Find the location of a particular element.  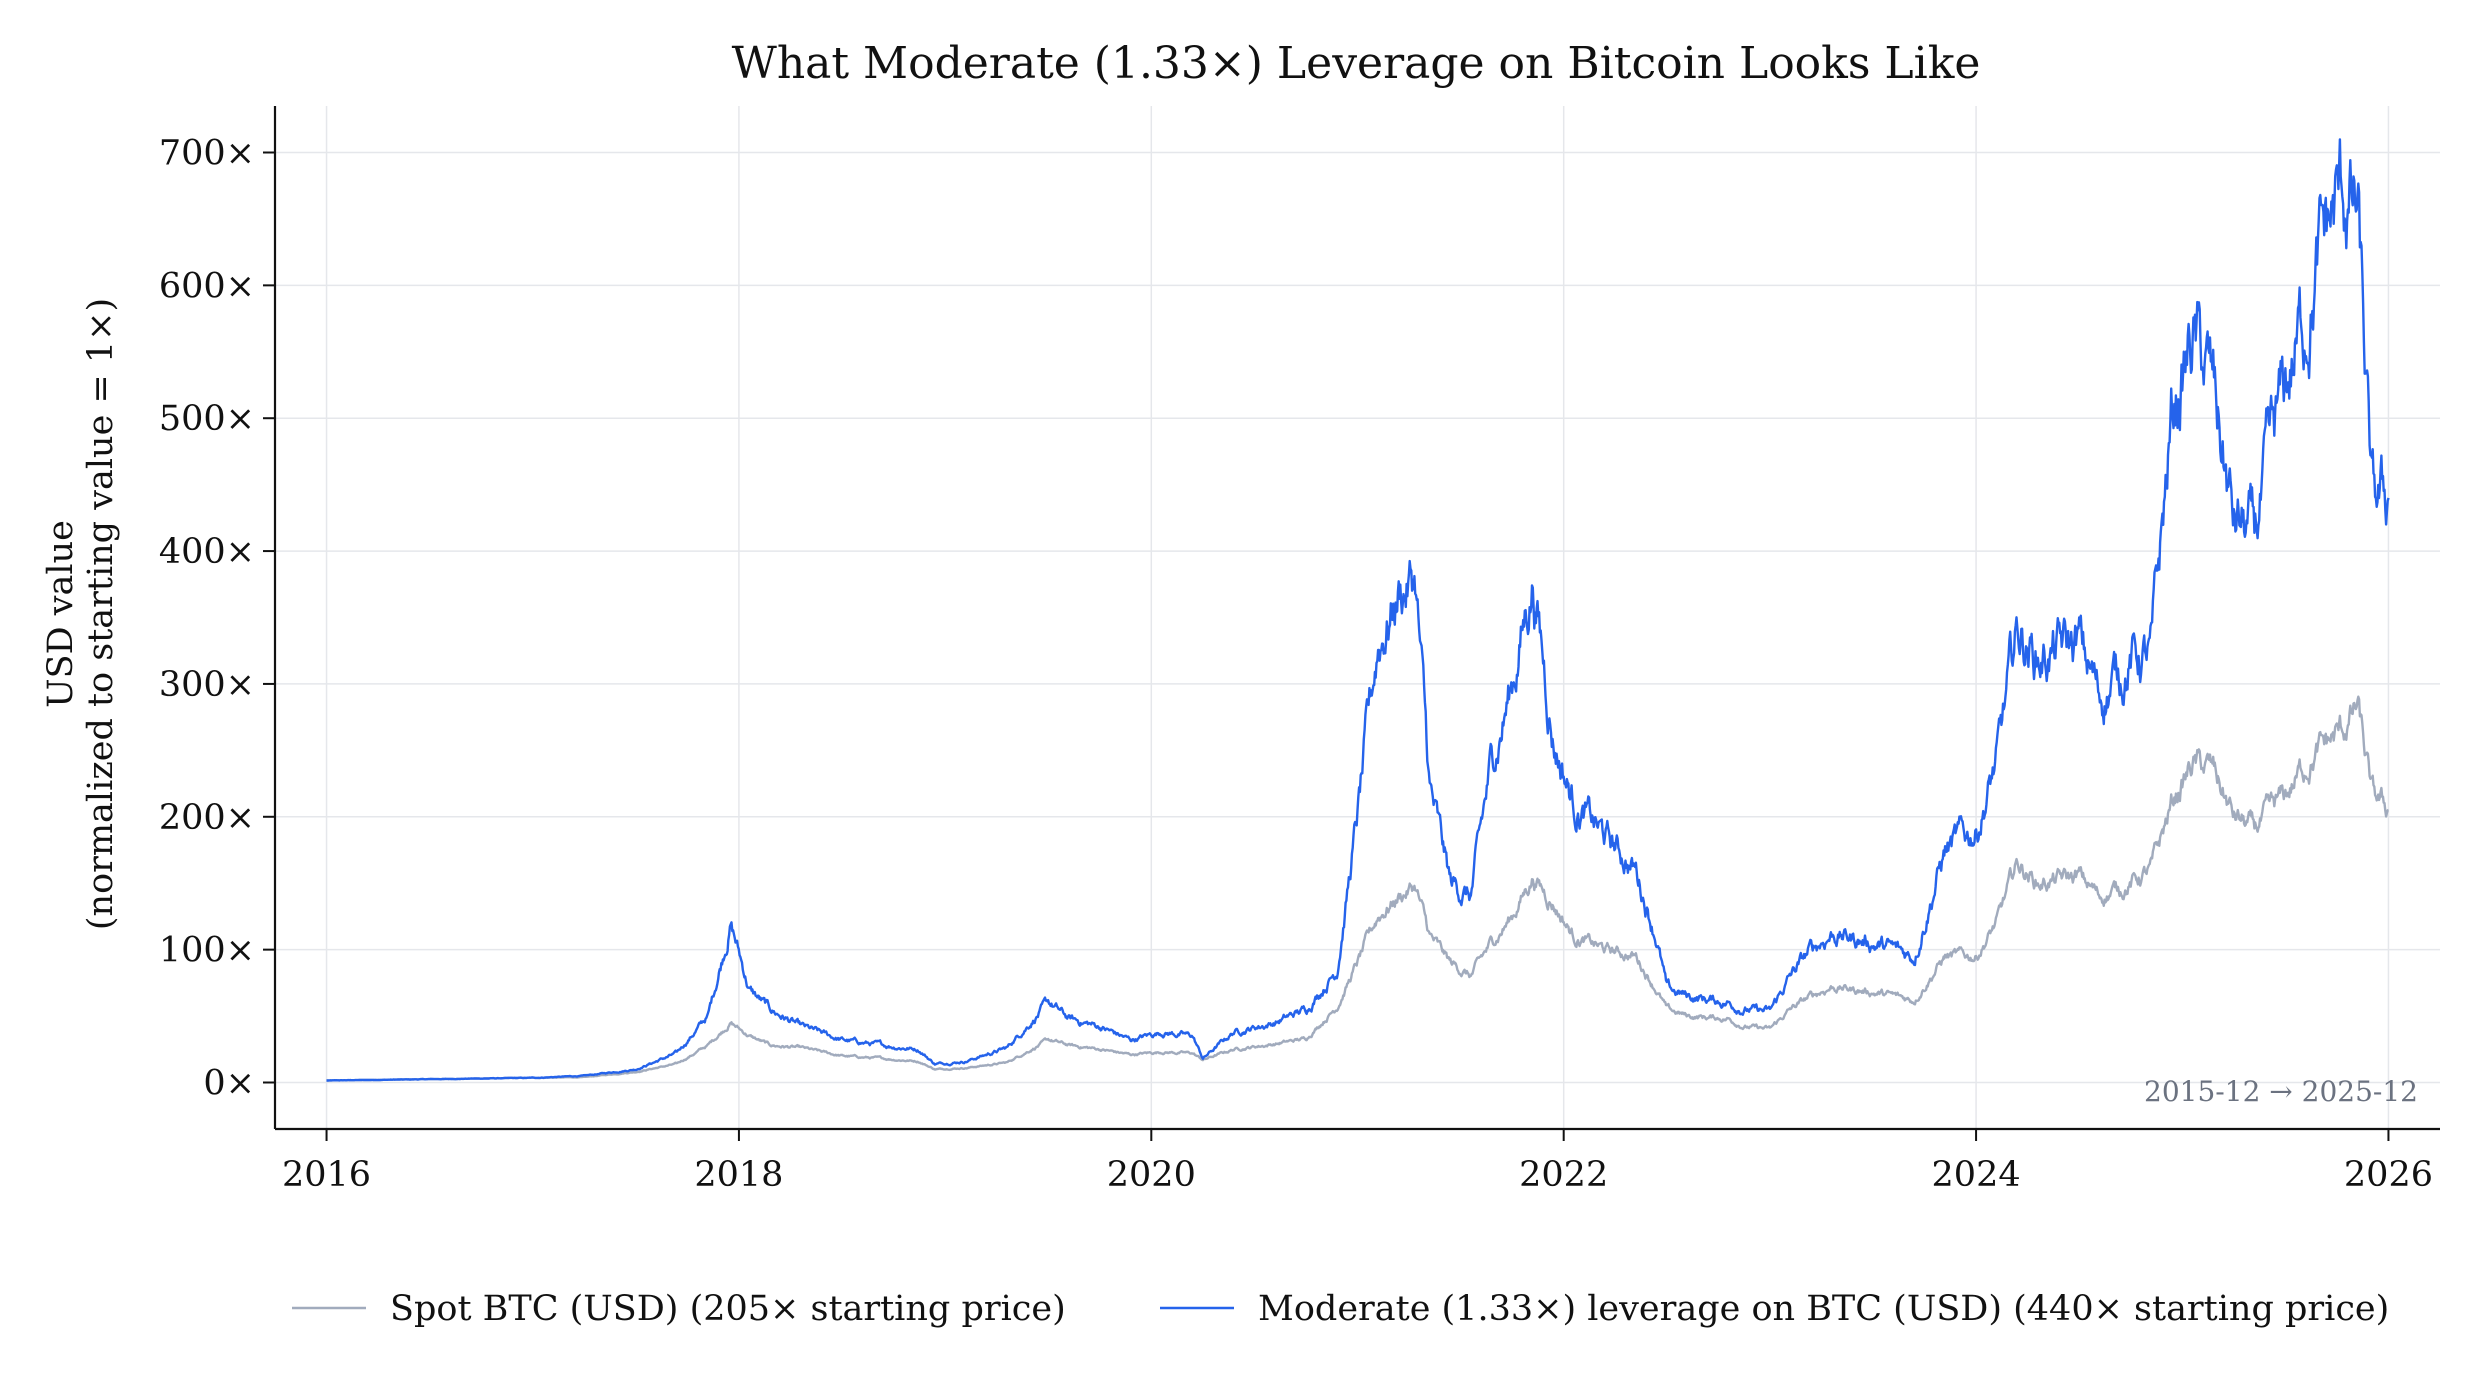

y-axis-label-line1: USD value is located at coordinates (61, 614).